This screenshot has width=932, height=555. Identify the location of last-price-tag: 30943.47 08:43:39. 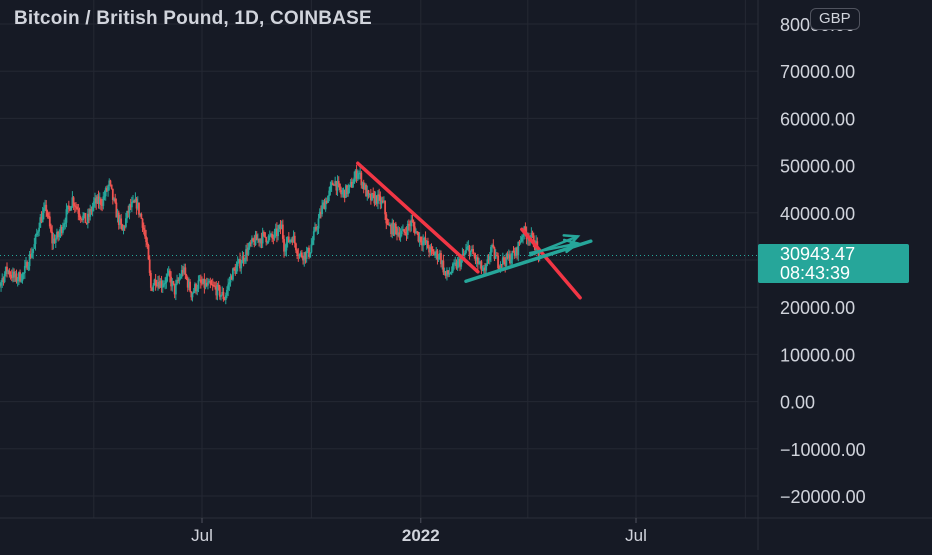
(833, 263).